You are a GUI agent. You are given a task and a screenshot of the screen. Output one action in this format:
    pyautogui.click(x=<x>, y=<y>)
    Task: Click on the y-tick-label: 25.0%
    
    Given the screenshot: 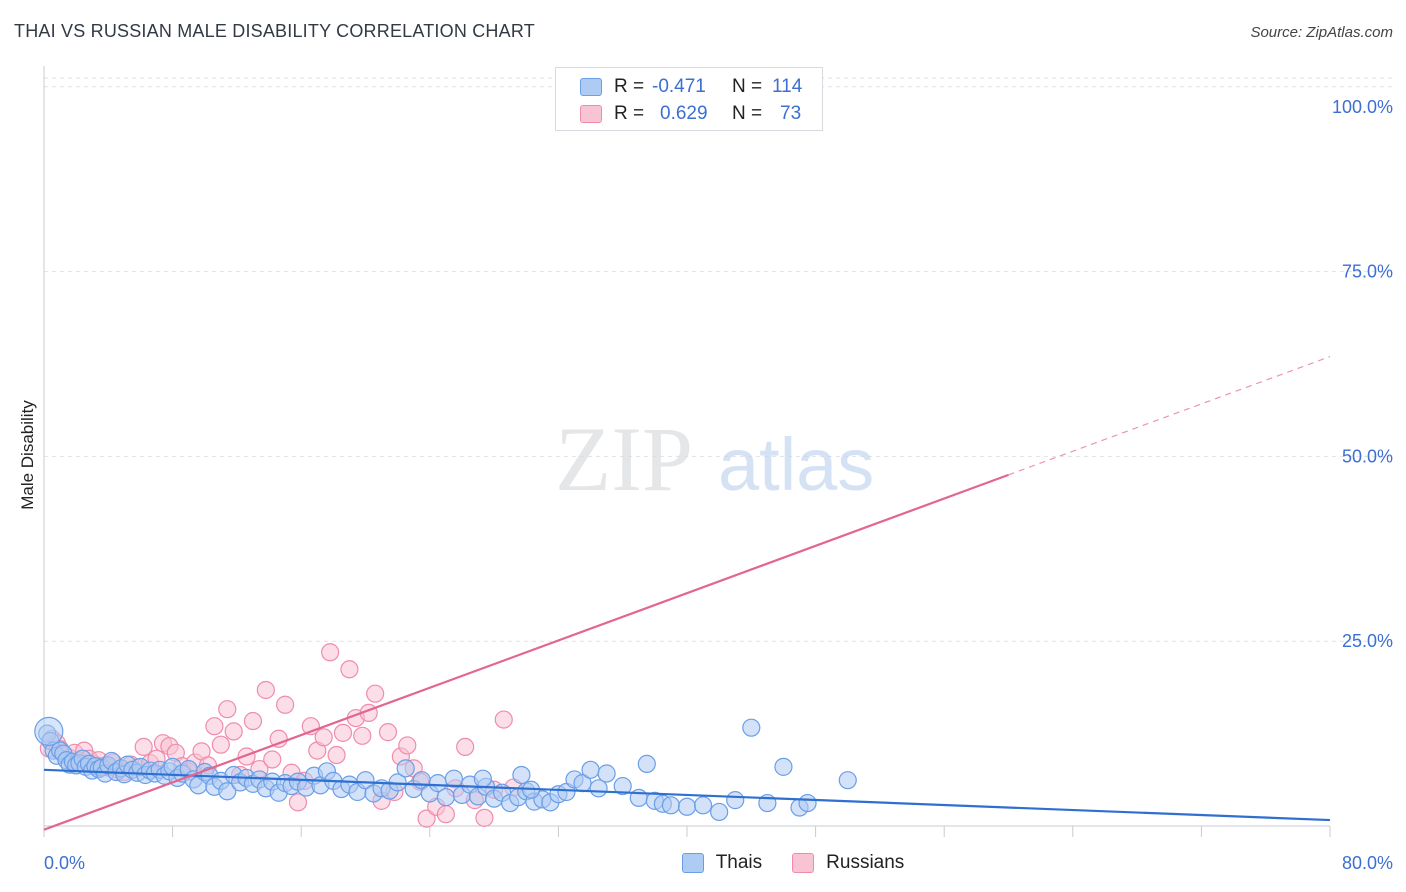 What is the action you would take?
    pyautogui.click(x=1367, y=641)
    